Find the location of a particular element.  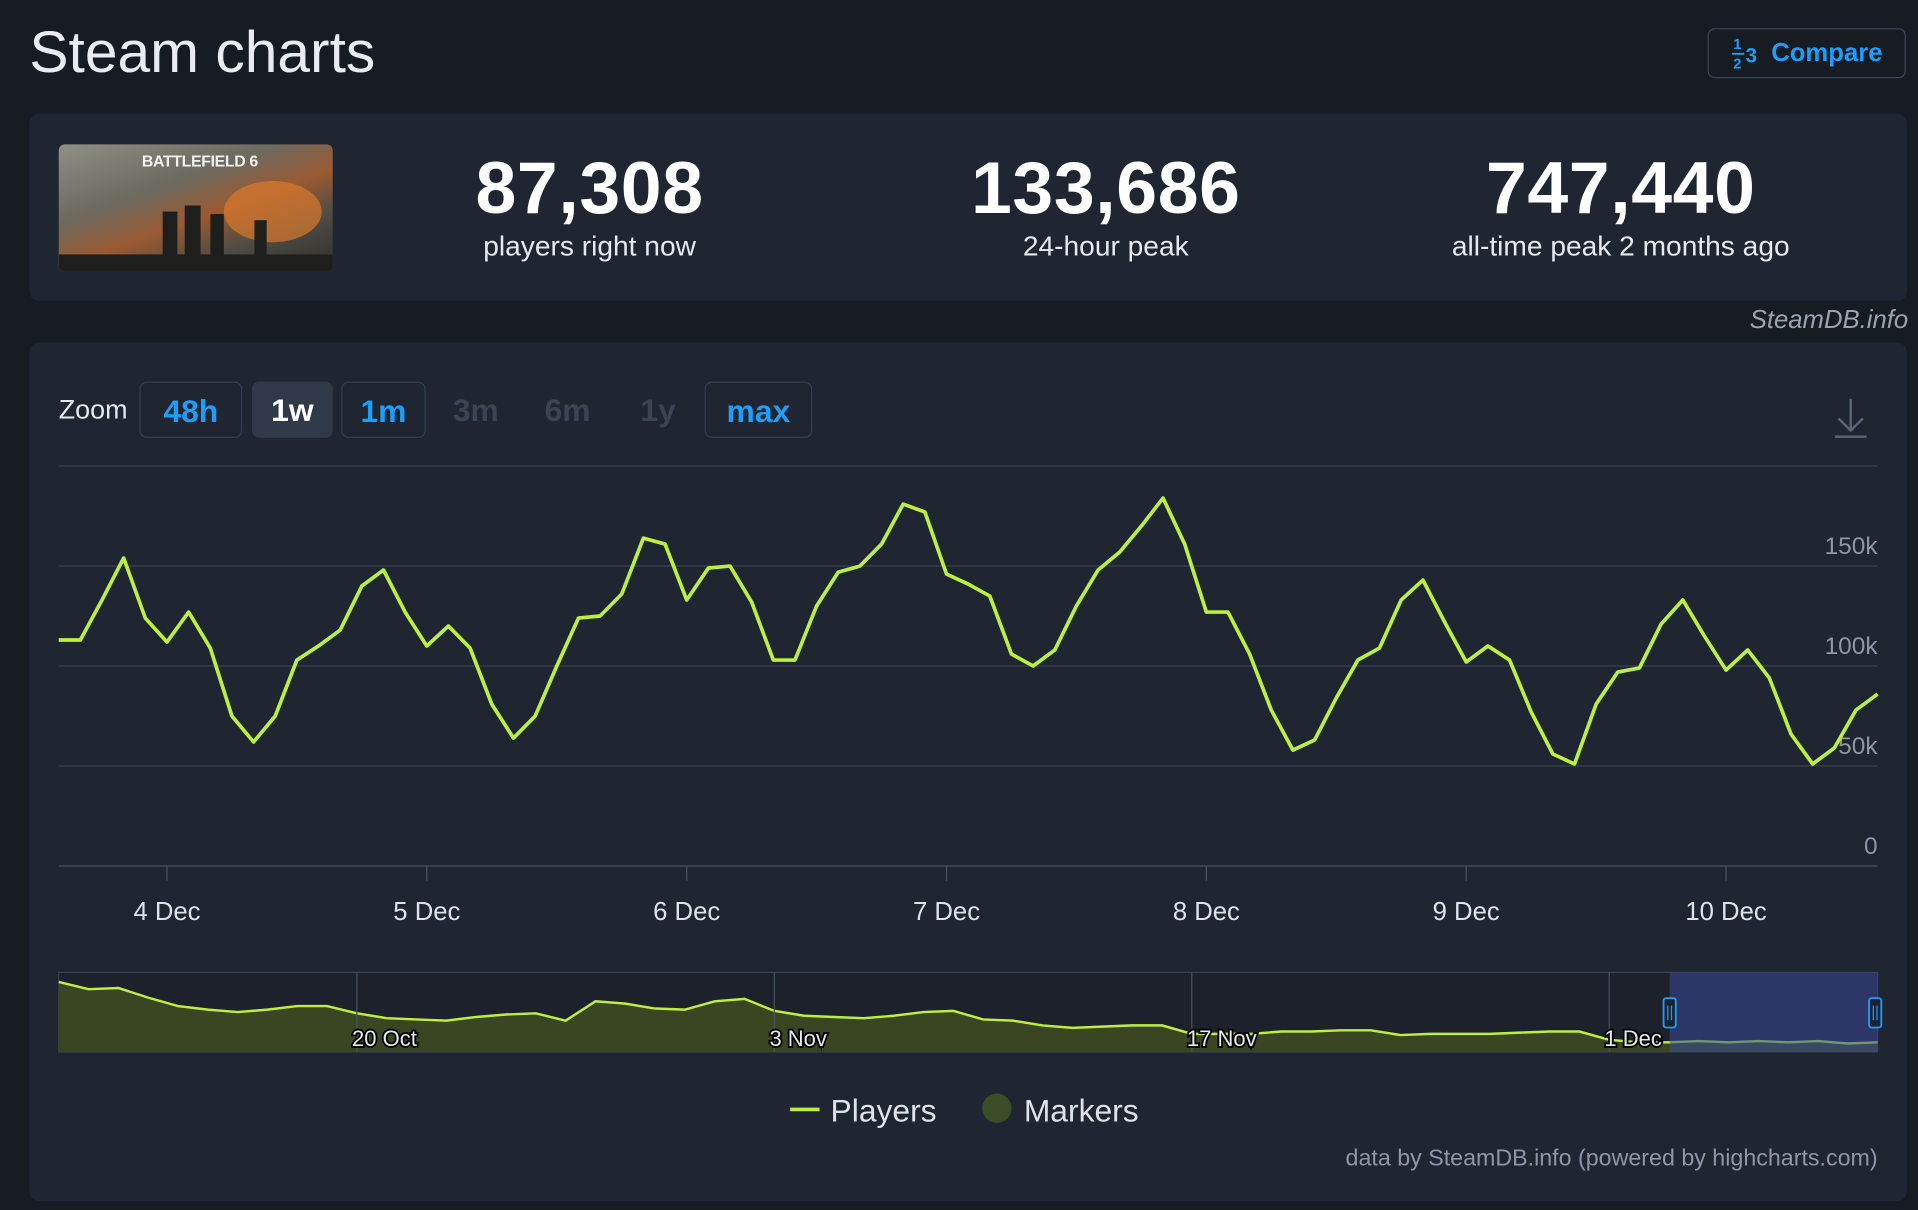

compare-icon: 1 2 3 is located at coordinates (1745, 54).